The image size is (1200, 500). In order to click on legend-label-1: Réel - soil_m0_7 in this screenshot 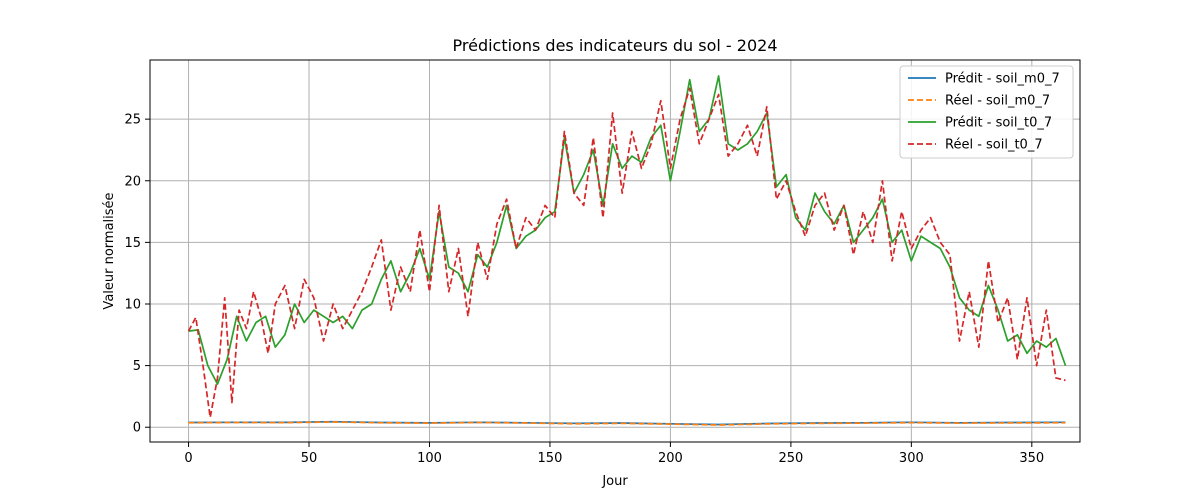, I will do `click(997, 101)`.